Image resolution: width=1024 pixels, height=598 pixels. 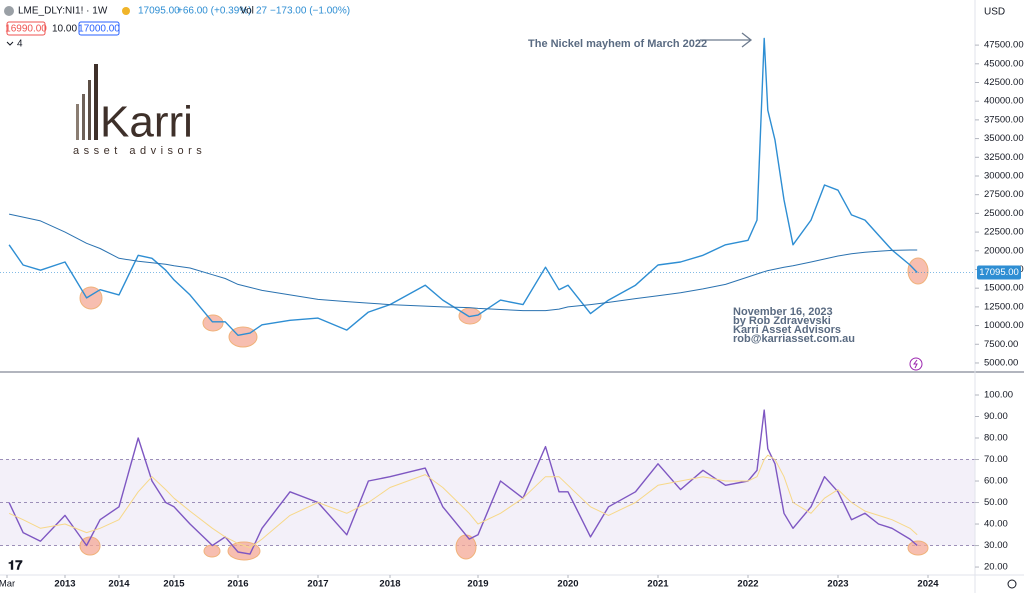 I want to click on y-tick-label: 50.00, so click(x=996, y=502).